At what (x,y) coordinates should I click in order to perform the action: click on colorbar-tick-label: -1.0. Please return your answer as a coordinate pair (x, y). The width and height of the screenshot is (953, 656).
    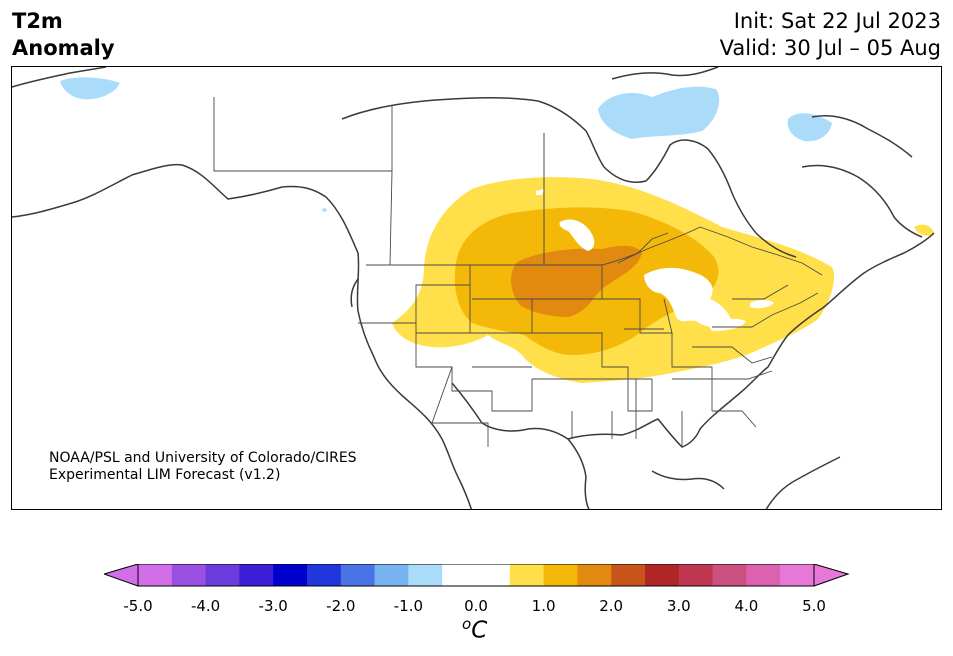
    Looking at the image, I should click on (408, 606).